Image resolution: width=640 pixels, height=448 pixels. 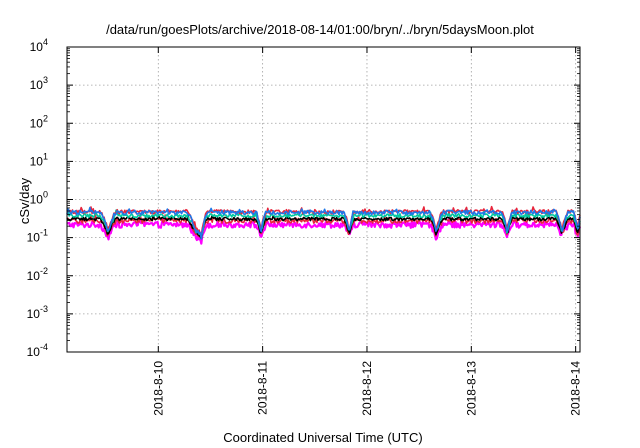 I want to click on y-tick-label: 10⁻⁴, so click(x=37, y=350).